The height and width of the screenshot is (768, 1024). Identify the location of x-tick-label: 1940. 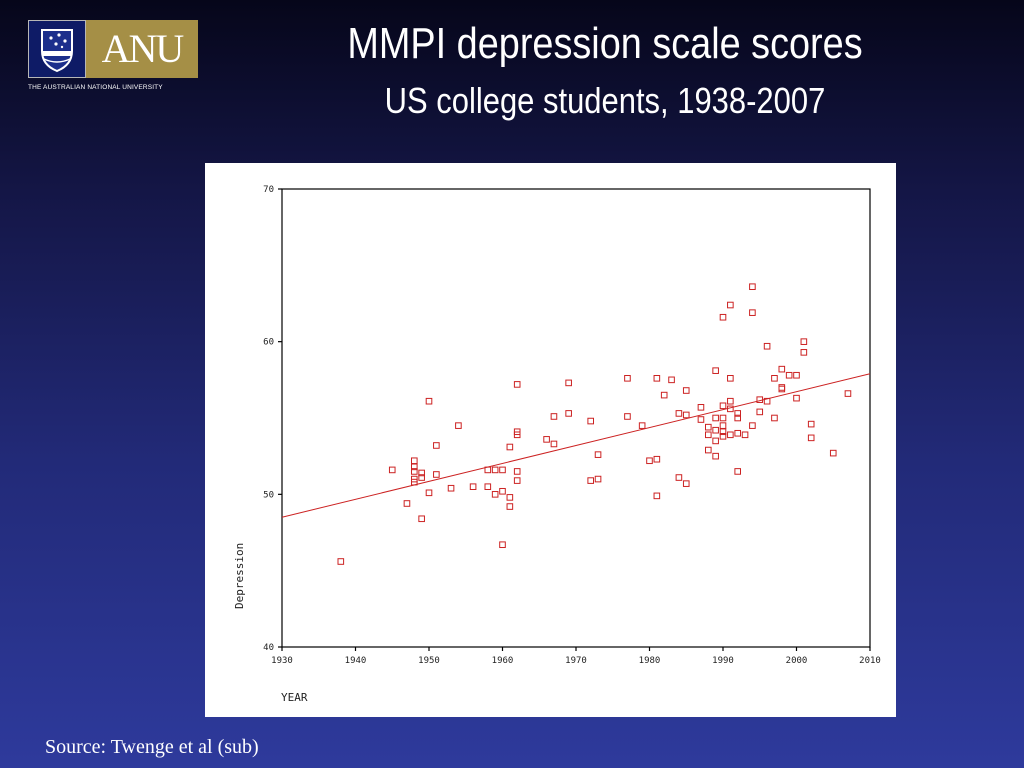
(356, 661).